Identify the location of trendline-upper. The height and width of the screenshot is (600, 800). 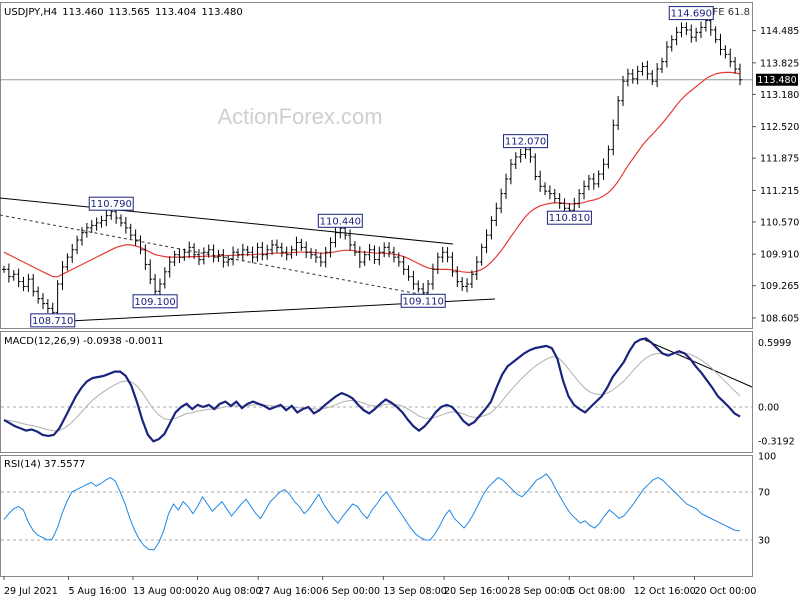
(227, 221).